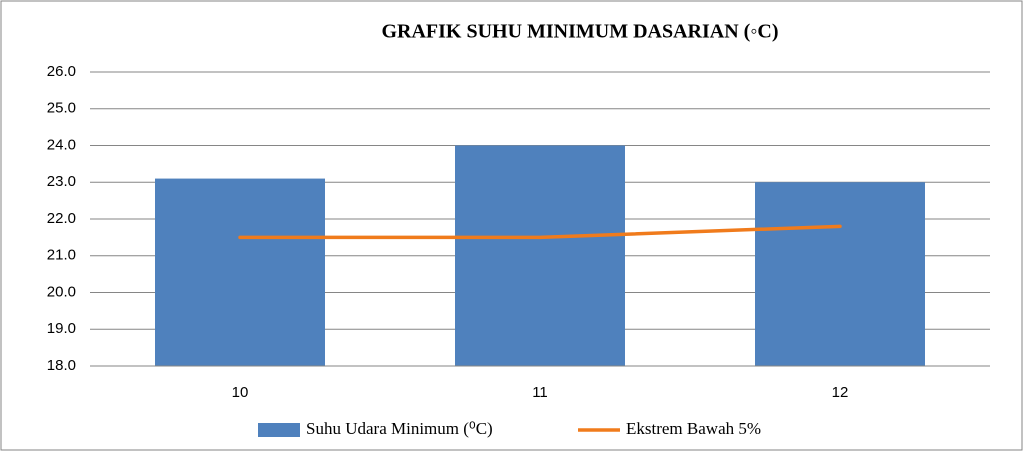 This screenshot has width=1024, height=452. I want to click on y-tick-label: 22.0, so click(61, 218).